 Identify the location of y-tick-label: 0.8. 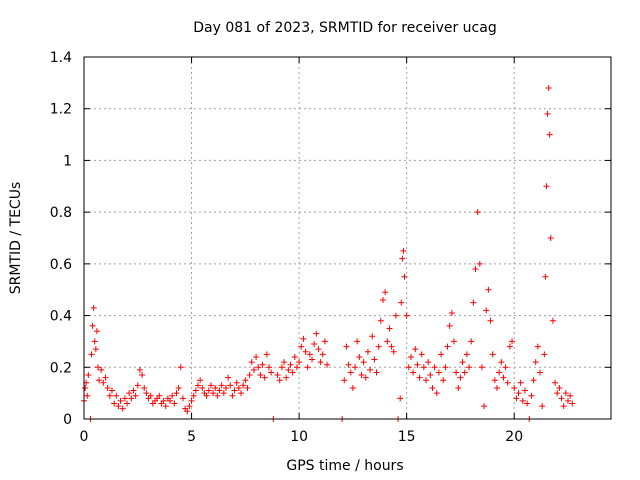
(61, 213).